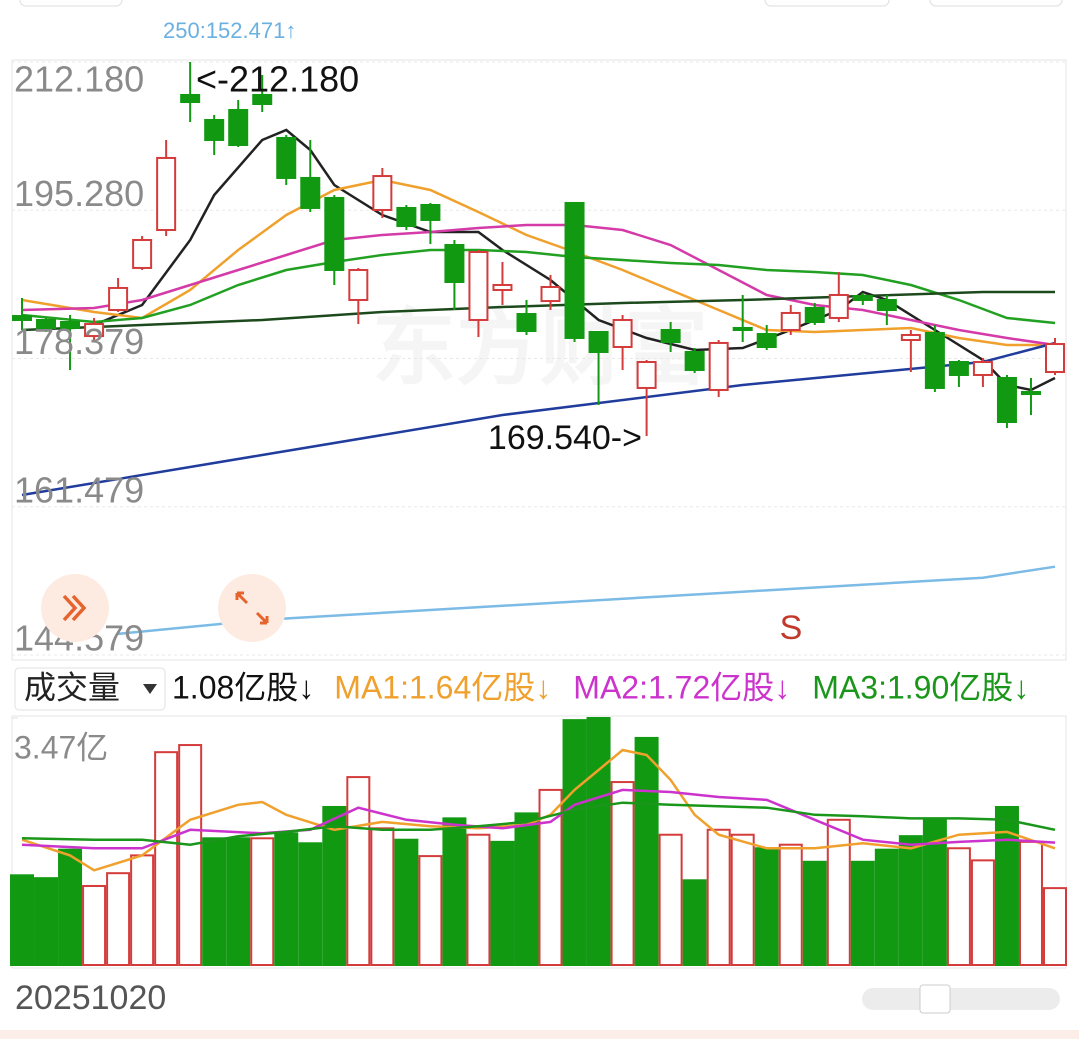 The width and height of the screenshot is (1079, 1039). I want to click on ma250-annotation: 250:152.471↑, so click(229, 30).